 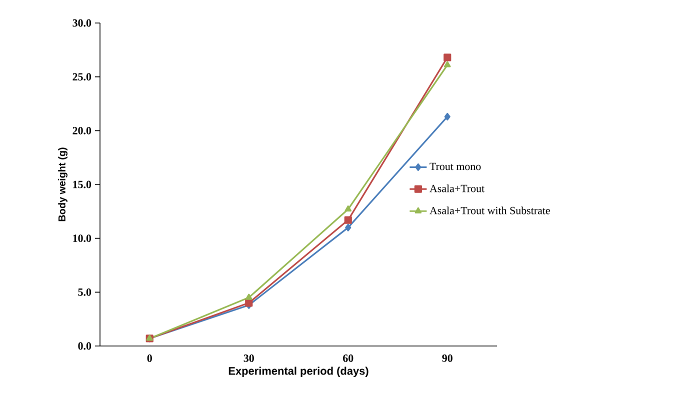 I want to click on x-tick-label: 30, so click(x=249, y=358).